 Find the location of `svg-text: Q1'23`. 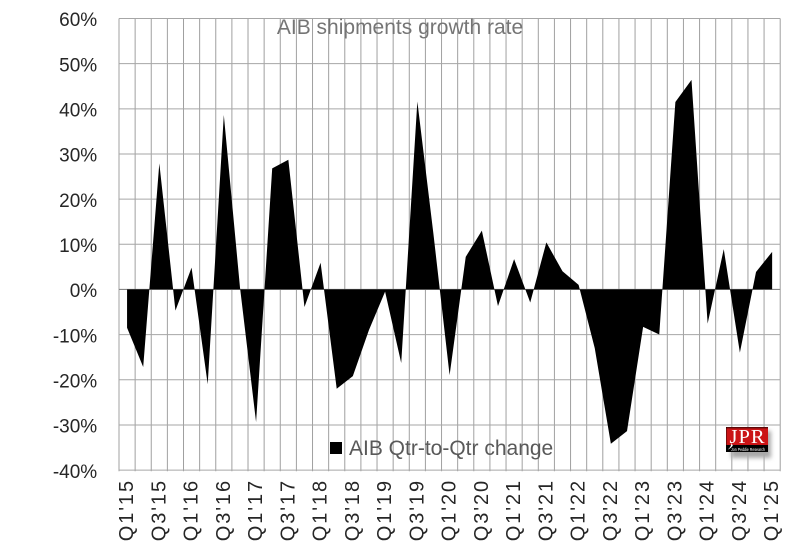

svg-text: Q1'23 is located at coordinates (643, 510).